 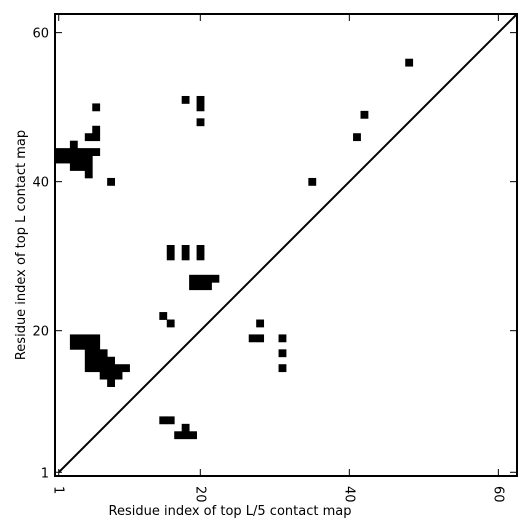 I want to click on y-tick-label: 1, so click(x=45, y=473).